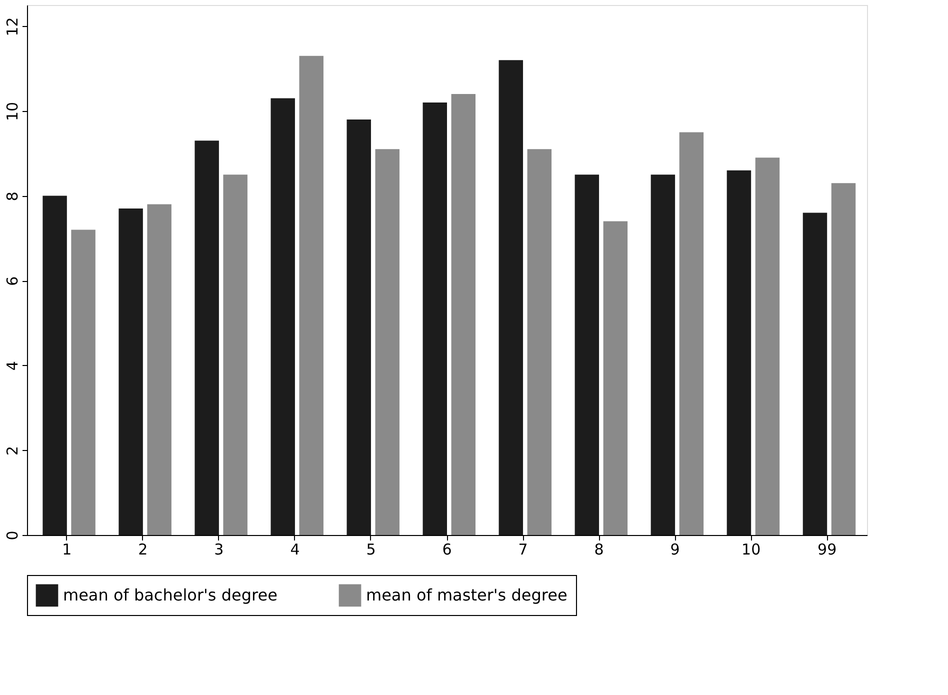 The height and width of the screenshot is (695, 948). Describe the element at coordinates (13, 535) in the screenshot. I see `y-tick-label: 0` at that location.